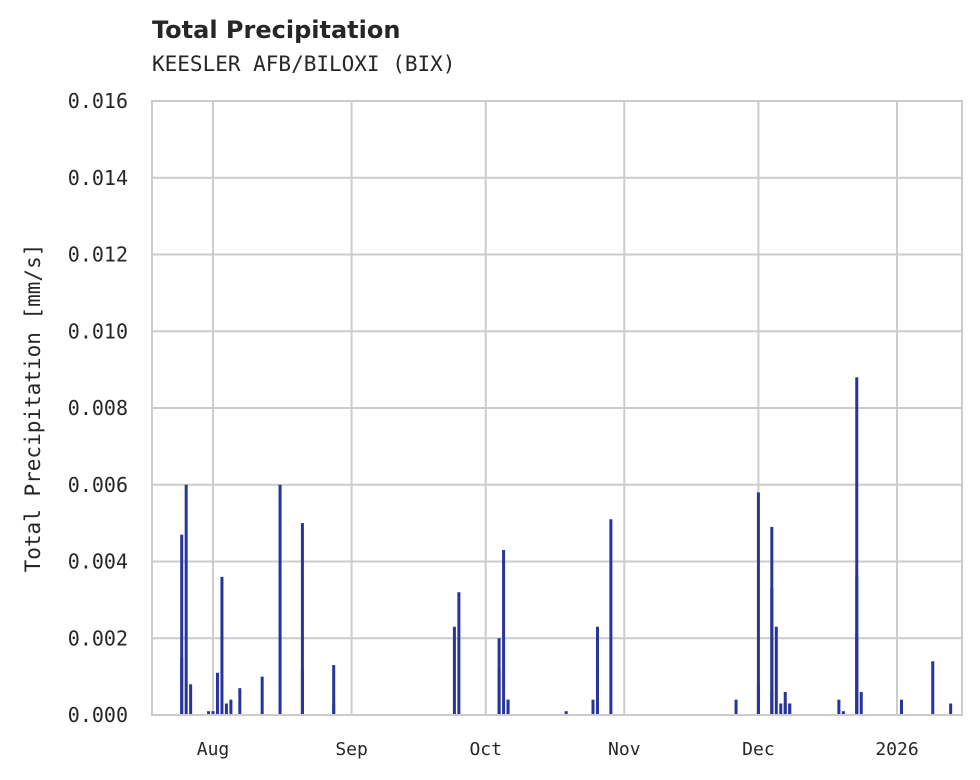  Describe the element at coordinates (276, 30) in the screenshot. I see `chart-title: Total Precipitation` at that location.